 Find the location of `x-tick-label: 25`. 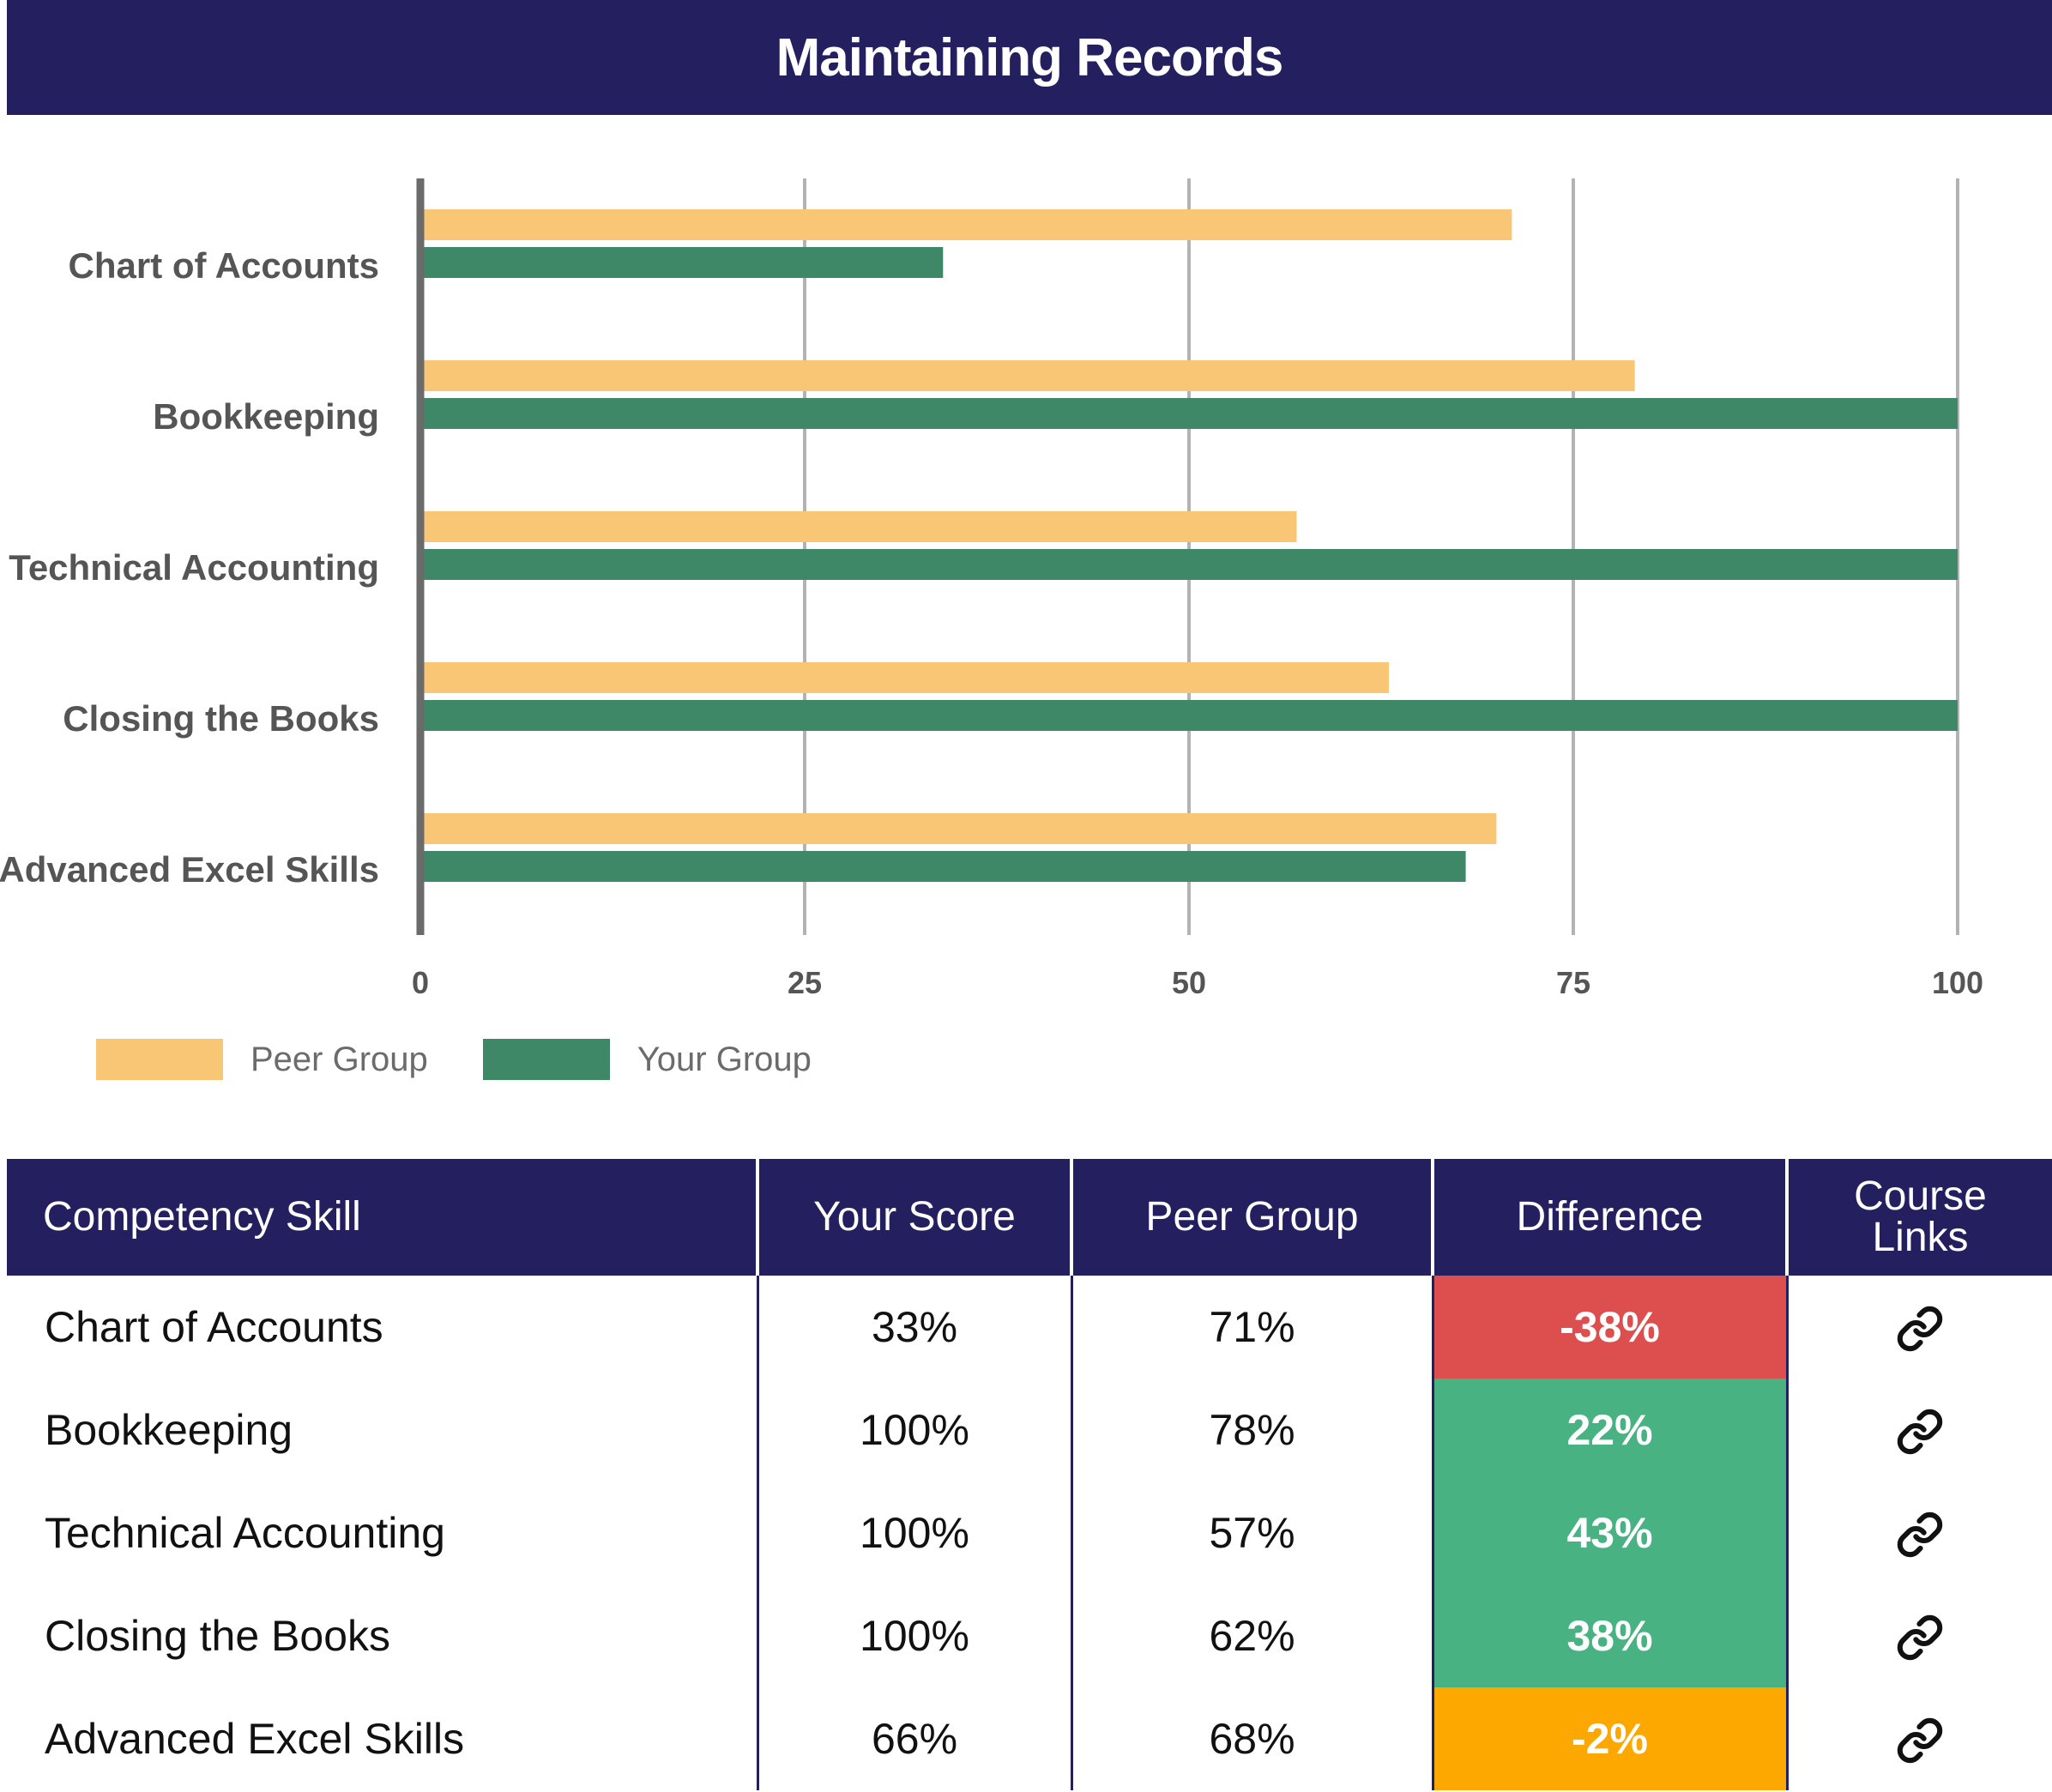

x-tick-label: 25 is located at coordinates (805, 980).